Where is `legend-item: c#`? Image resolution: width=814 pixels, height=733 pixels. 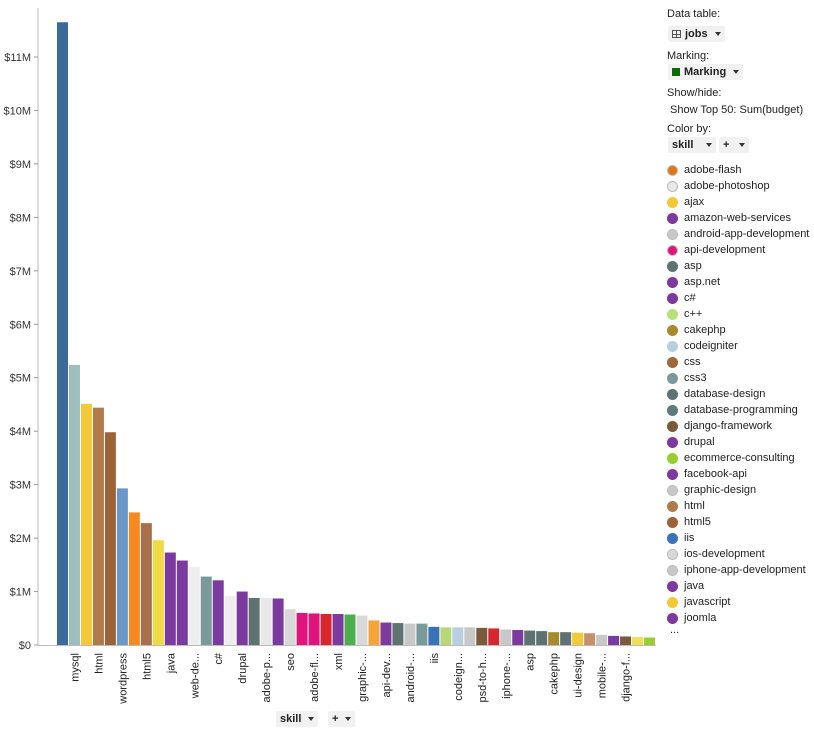 legend-item: c# is located at coordinates (740, 298).